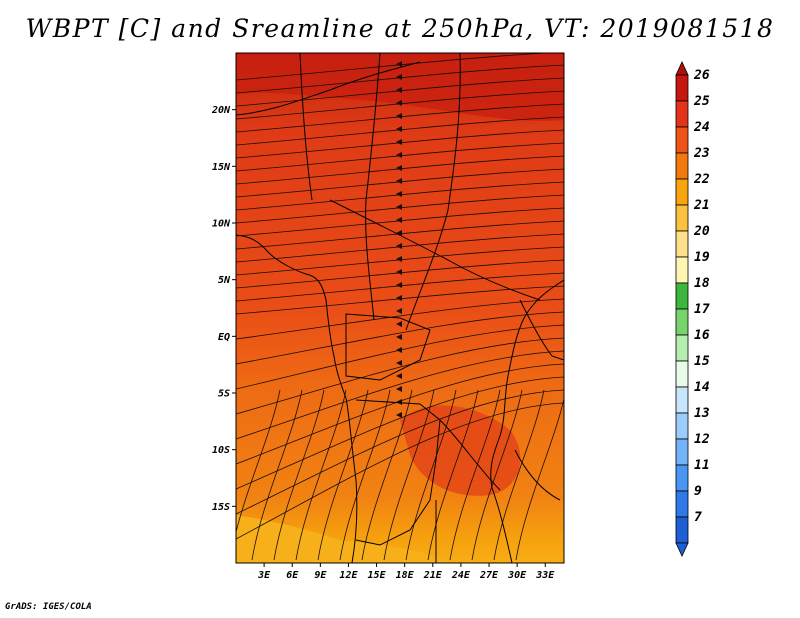 This screenshot has width=800, height=618. What do you see at coordinates (224, 337) in the screenshot?
I see `lat-tick-label: EQ` at bounding box center [224, 337].